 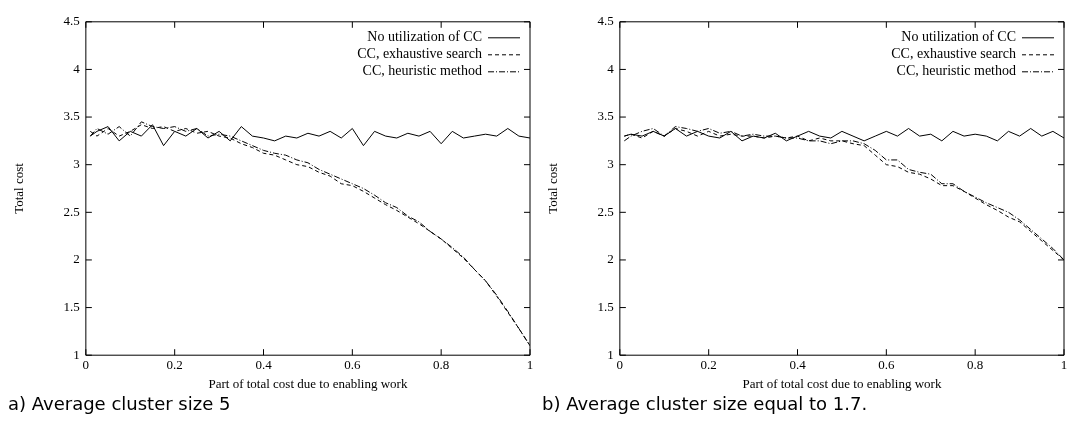 I want to click on text: a) Average cluster size 5, so click(x=119, y=403).